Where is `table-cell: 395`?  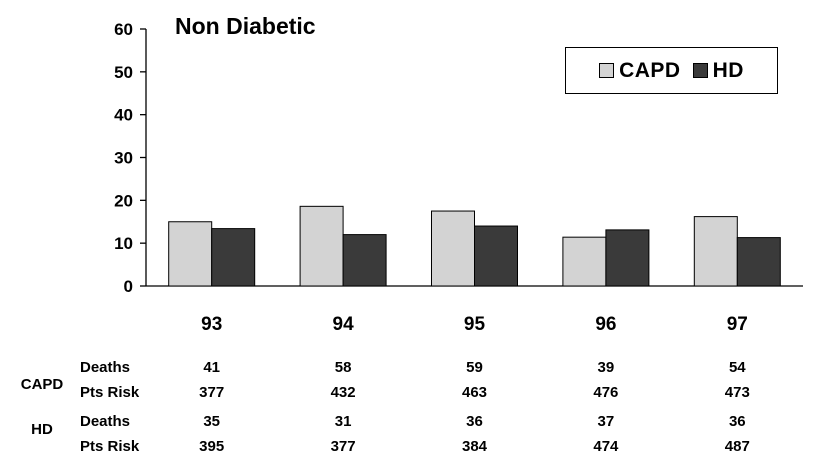 table-cell: 395 is located at coordinates (211, 446).